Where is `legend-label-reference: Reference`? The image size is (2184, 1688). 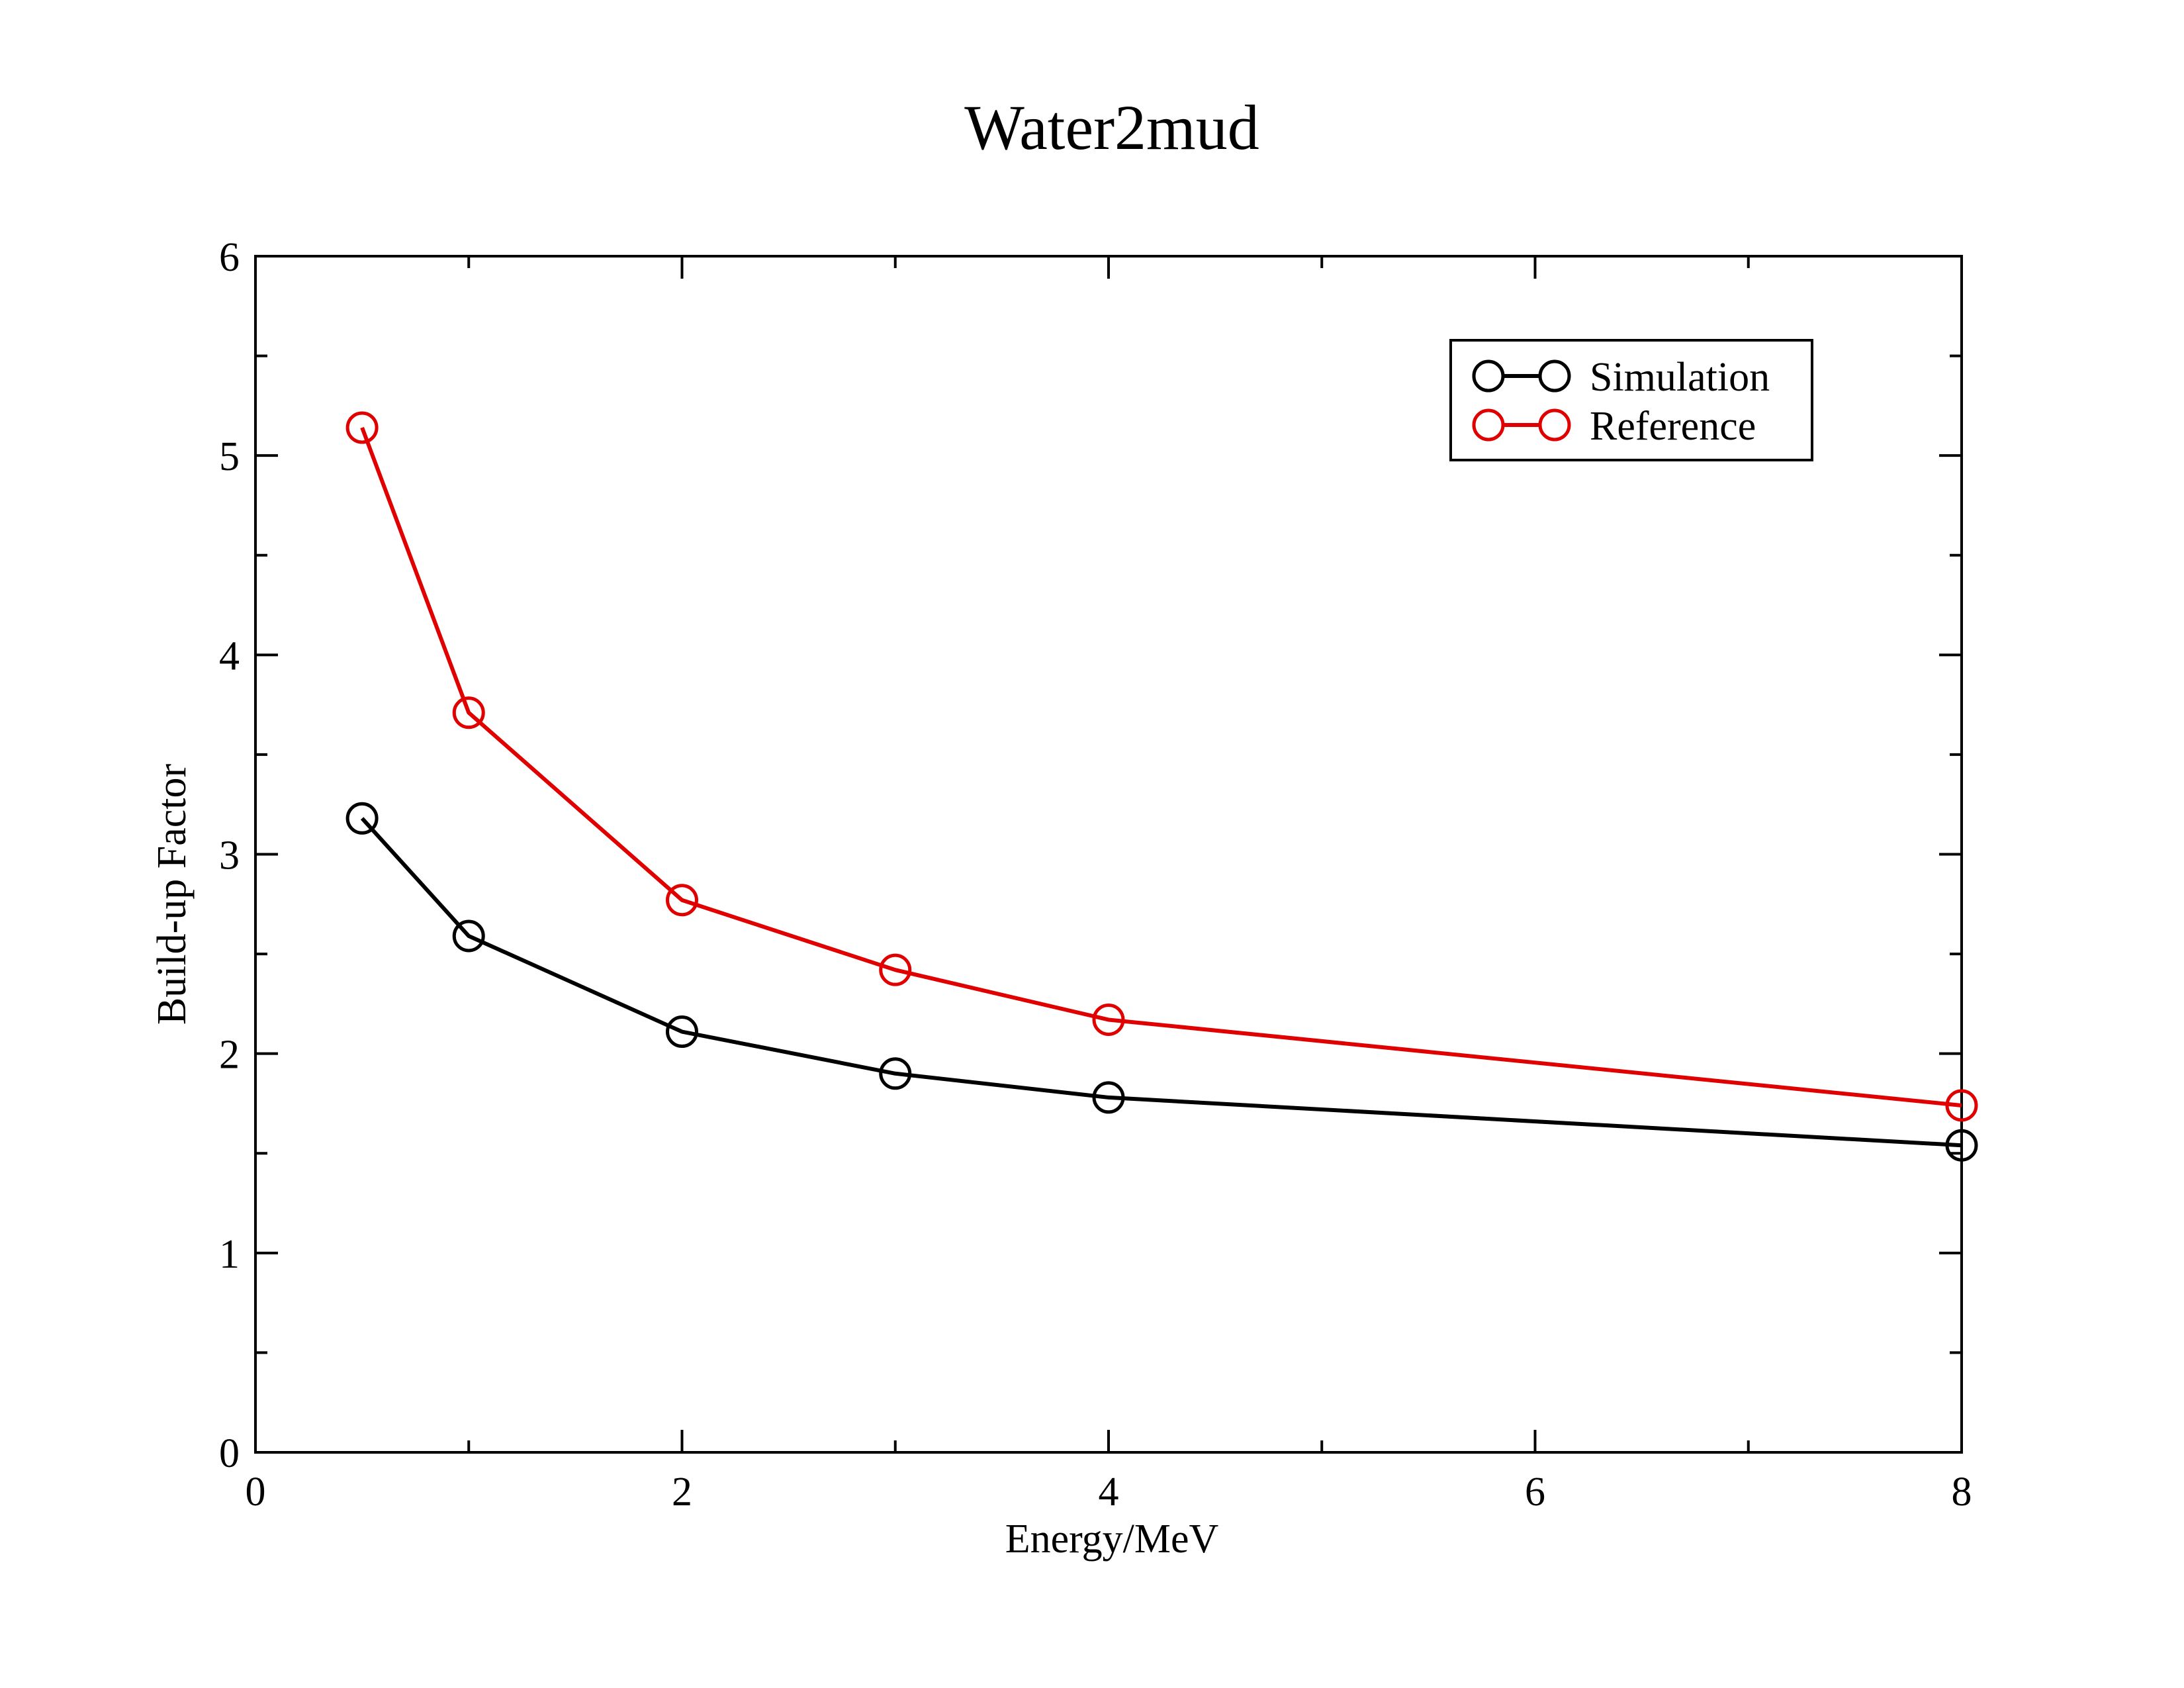
legend-label-reference: Reference is located at coordinates (1673, 426).